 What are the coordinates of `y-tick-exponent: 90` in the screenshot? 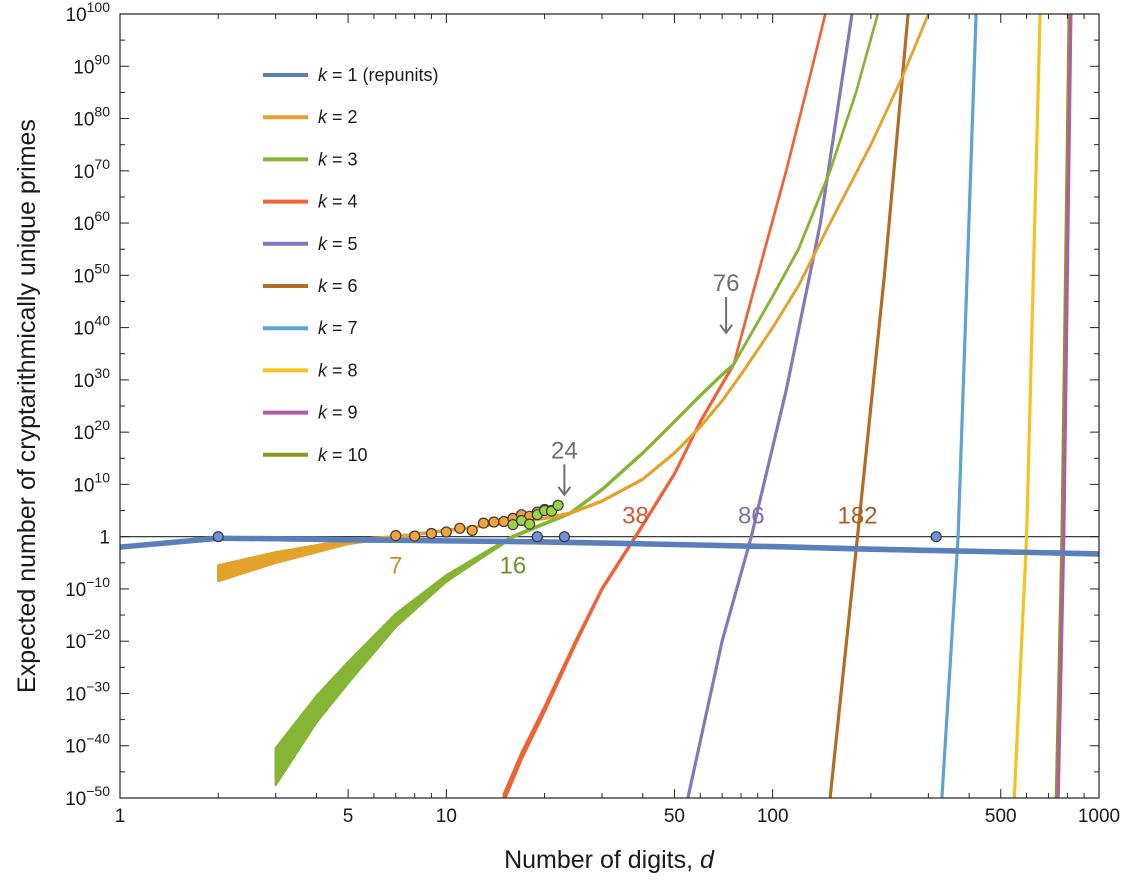 It's located at (102, 59).